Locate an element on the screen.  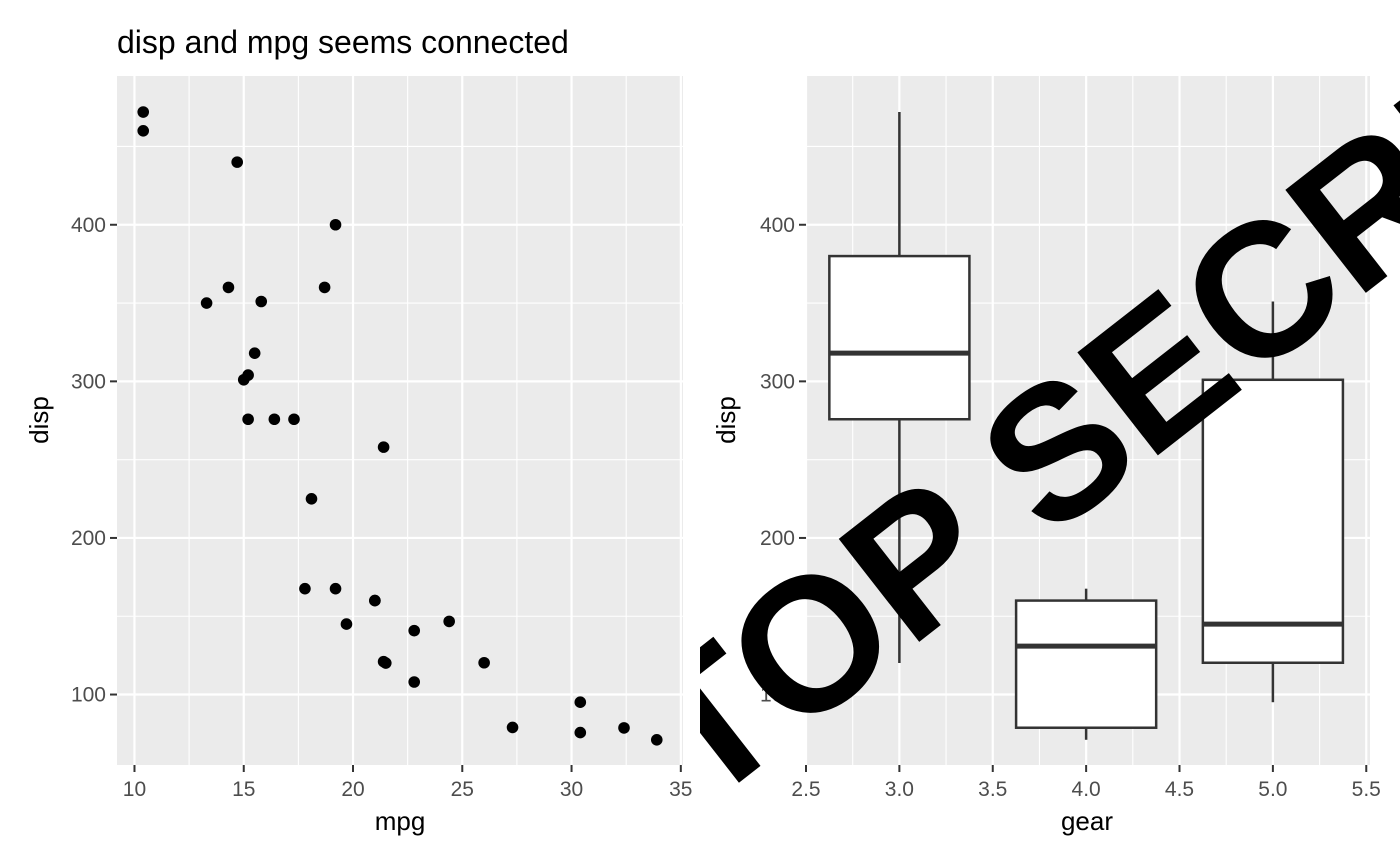
scatter-x-tick-label: 25 is located at coordinates (462, 789).